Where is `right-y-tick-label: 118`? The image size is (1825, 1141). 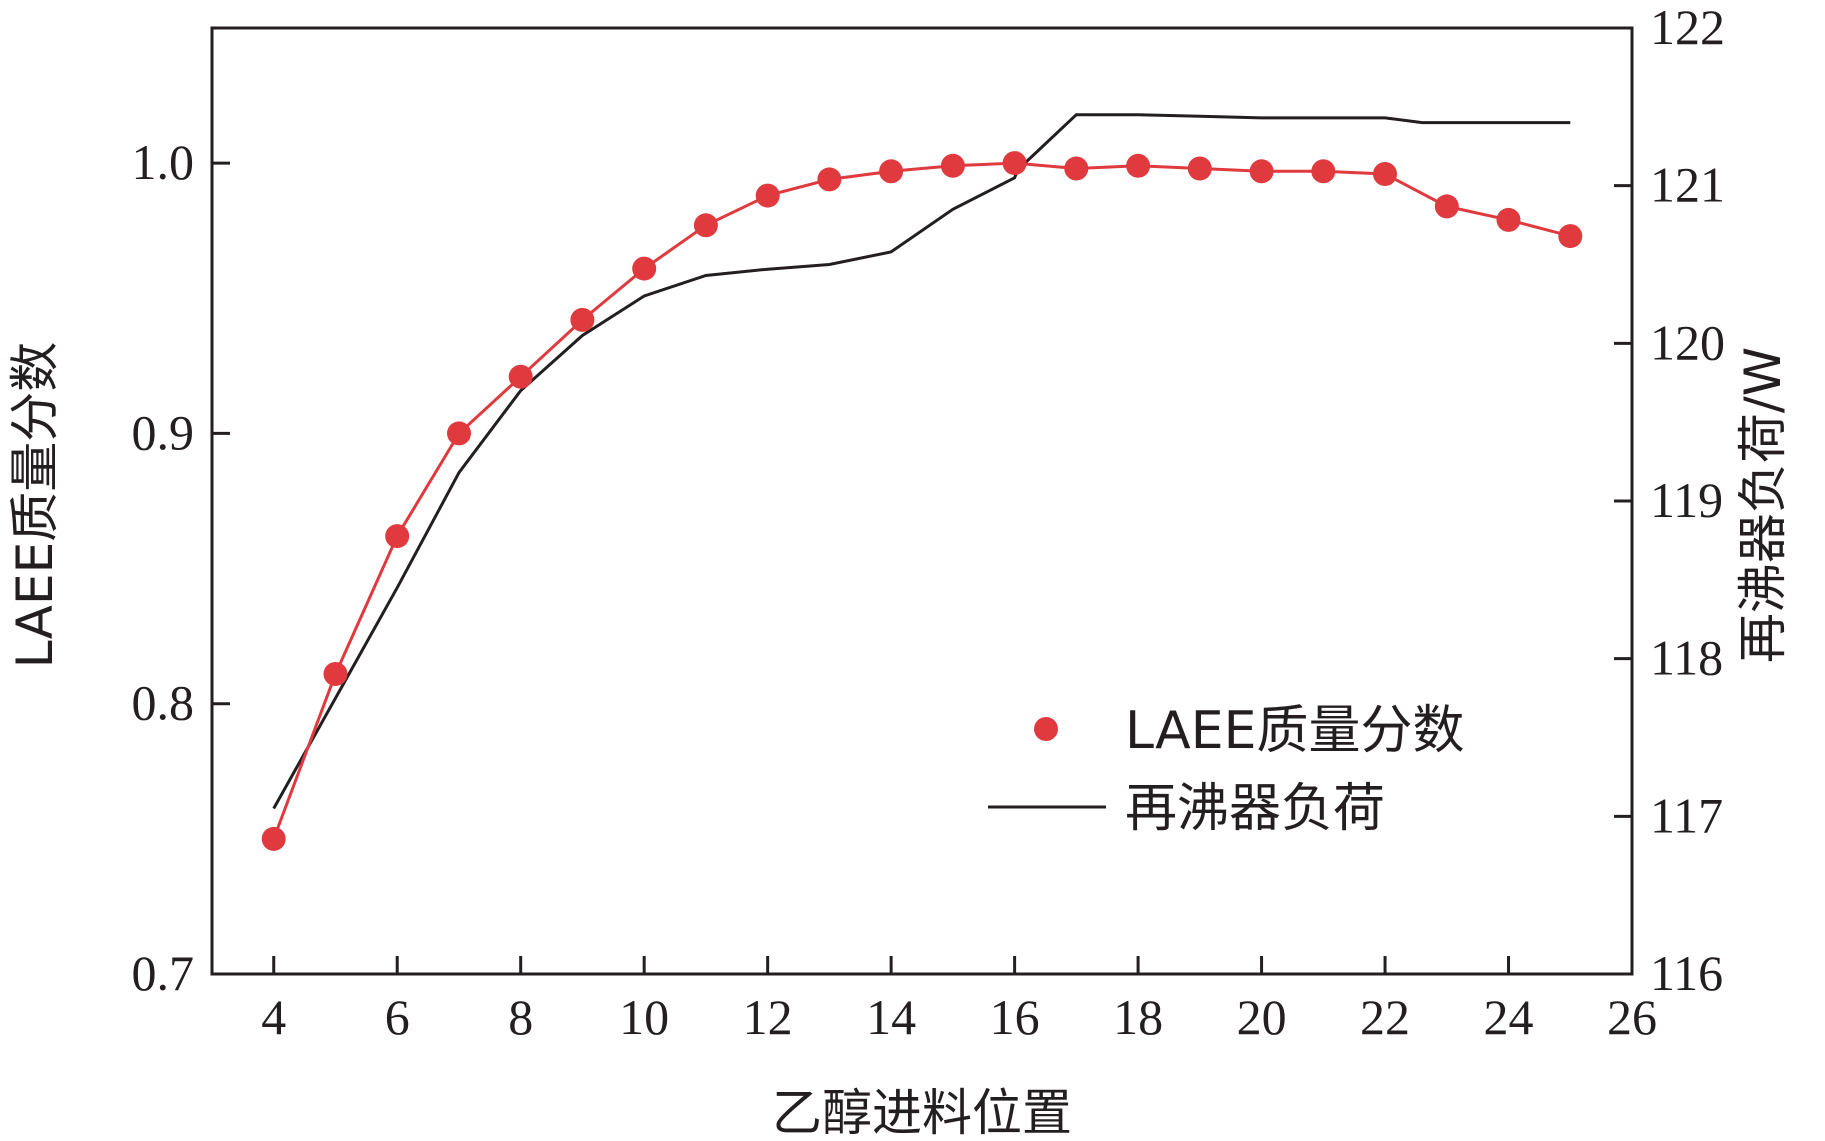
right-y-tick-label: 118 is located at coordinates (1686, 658).